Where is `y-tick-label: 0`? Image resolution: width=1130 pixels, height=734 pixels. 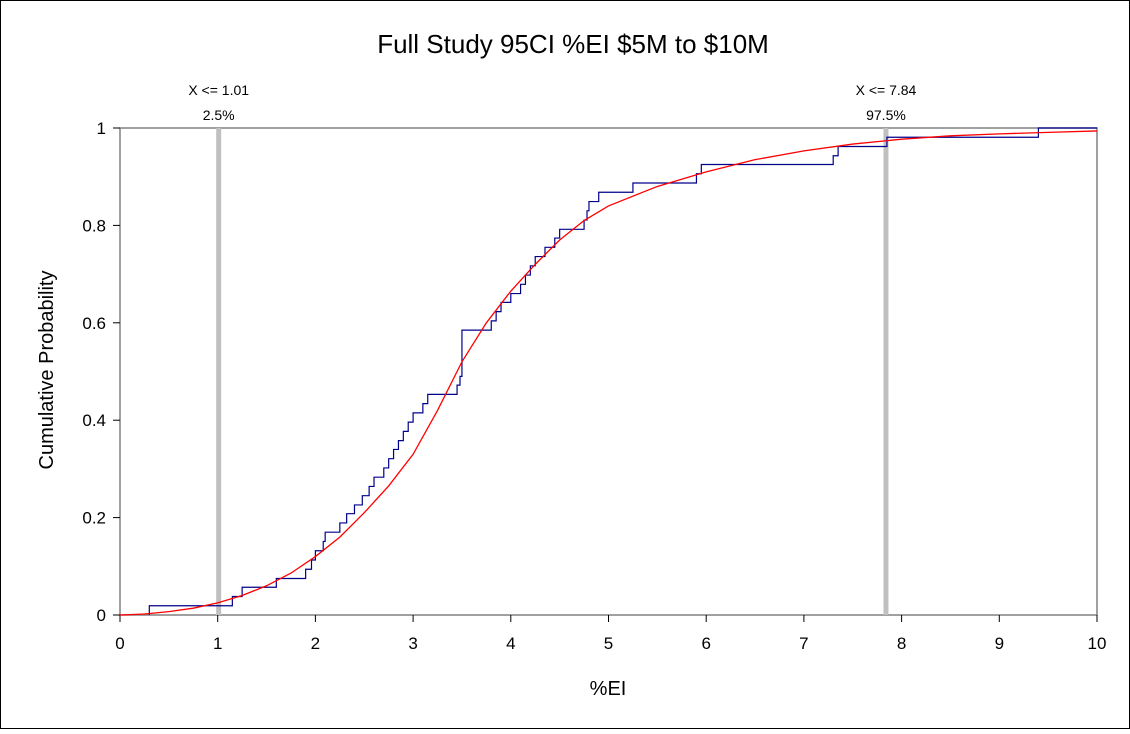
y-tick-label: 0 is located at coordinates (101, 615).